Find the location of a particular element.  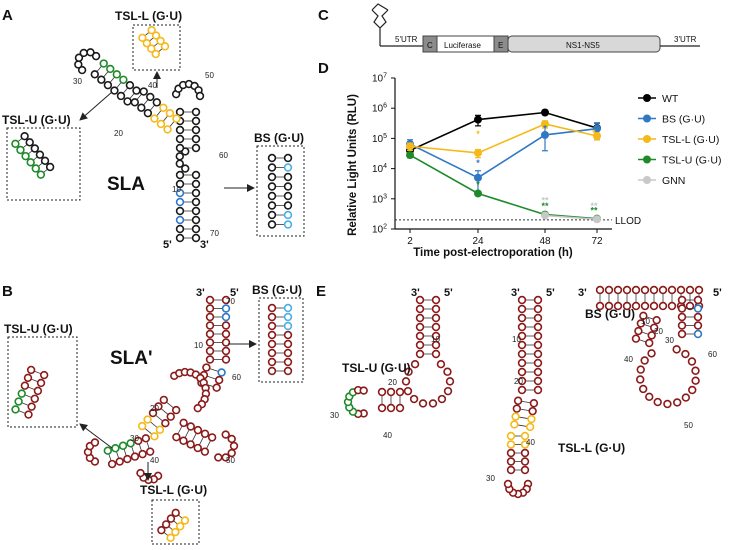

data-point-tsl_l is located at coordinates (478, 152).